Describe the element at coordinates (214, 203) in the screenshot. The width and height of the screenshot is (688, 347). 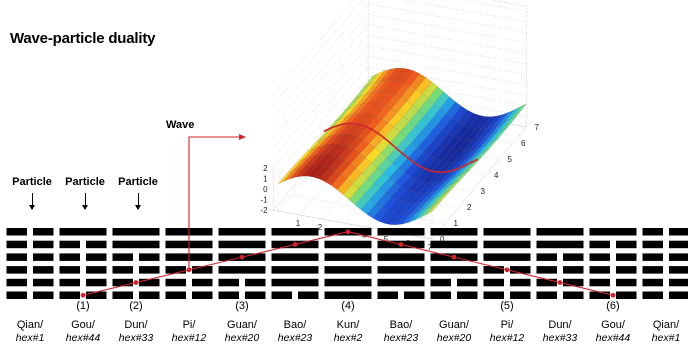
I see `wave-link-line` at that location.